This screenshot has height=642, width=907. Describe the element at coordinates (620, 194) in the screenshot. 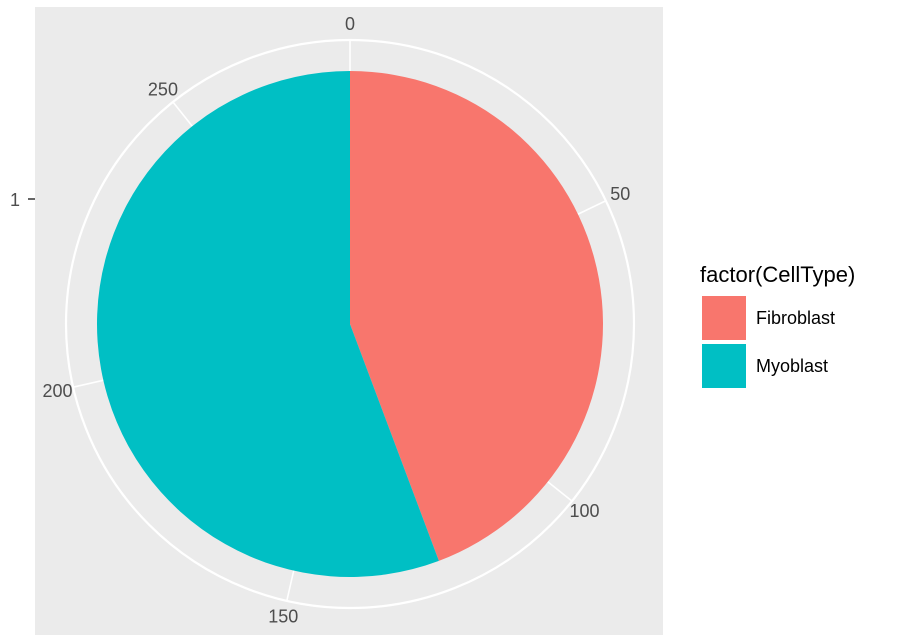

I see `angle-tick-label: 50` at that location.